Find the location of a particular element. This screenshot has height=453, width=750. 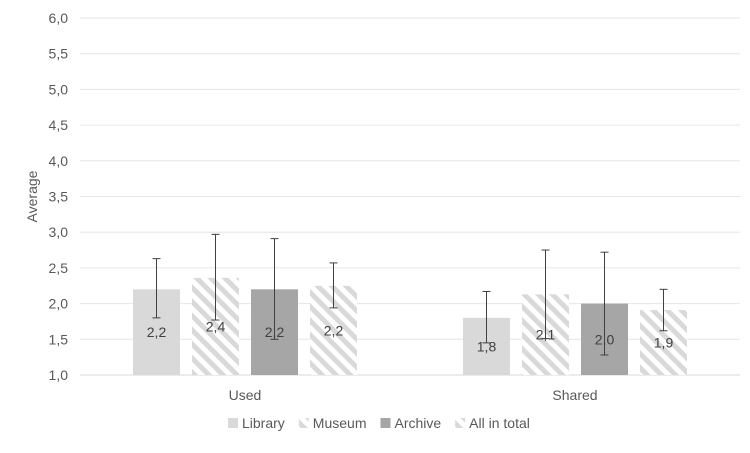

y-tick-label: 6,0 is located at coordinates (59, 18).